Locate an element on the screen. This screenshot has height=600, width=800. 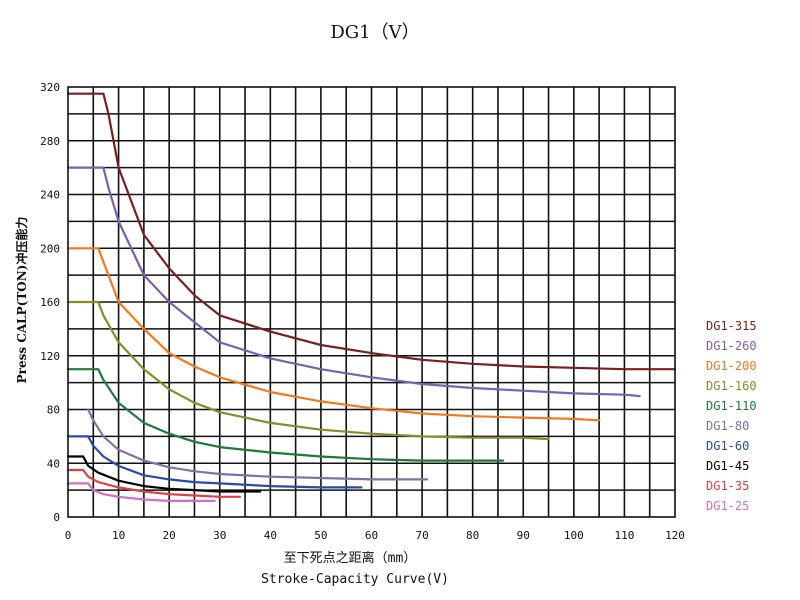
legend-entry: DG1-60 is located at coordinates (727, 446).